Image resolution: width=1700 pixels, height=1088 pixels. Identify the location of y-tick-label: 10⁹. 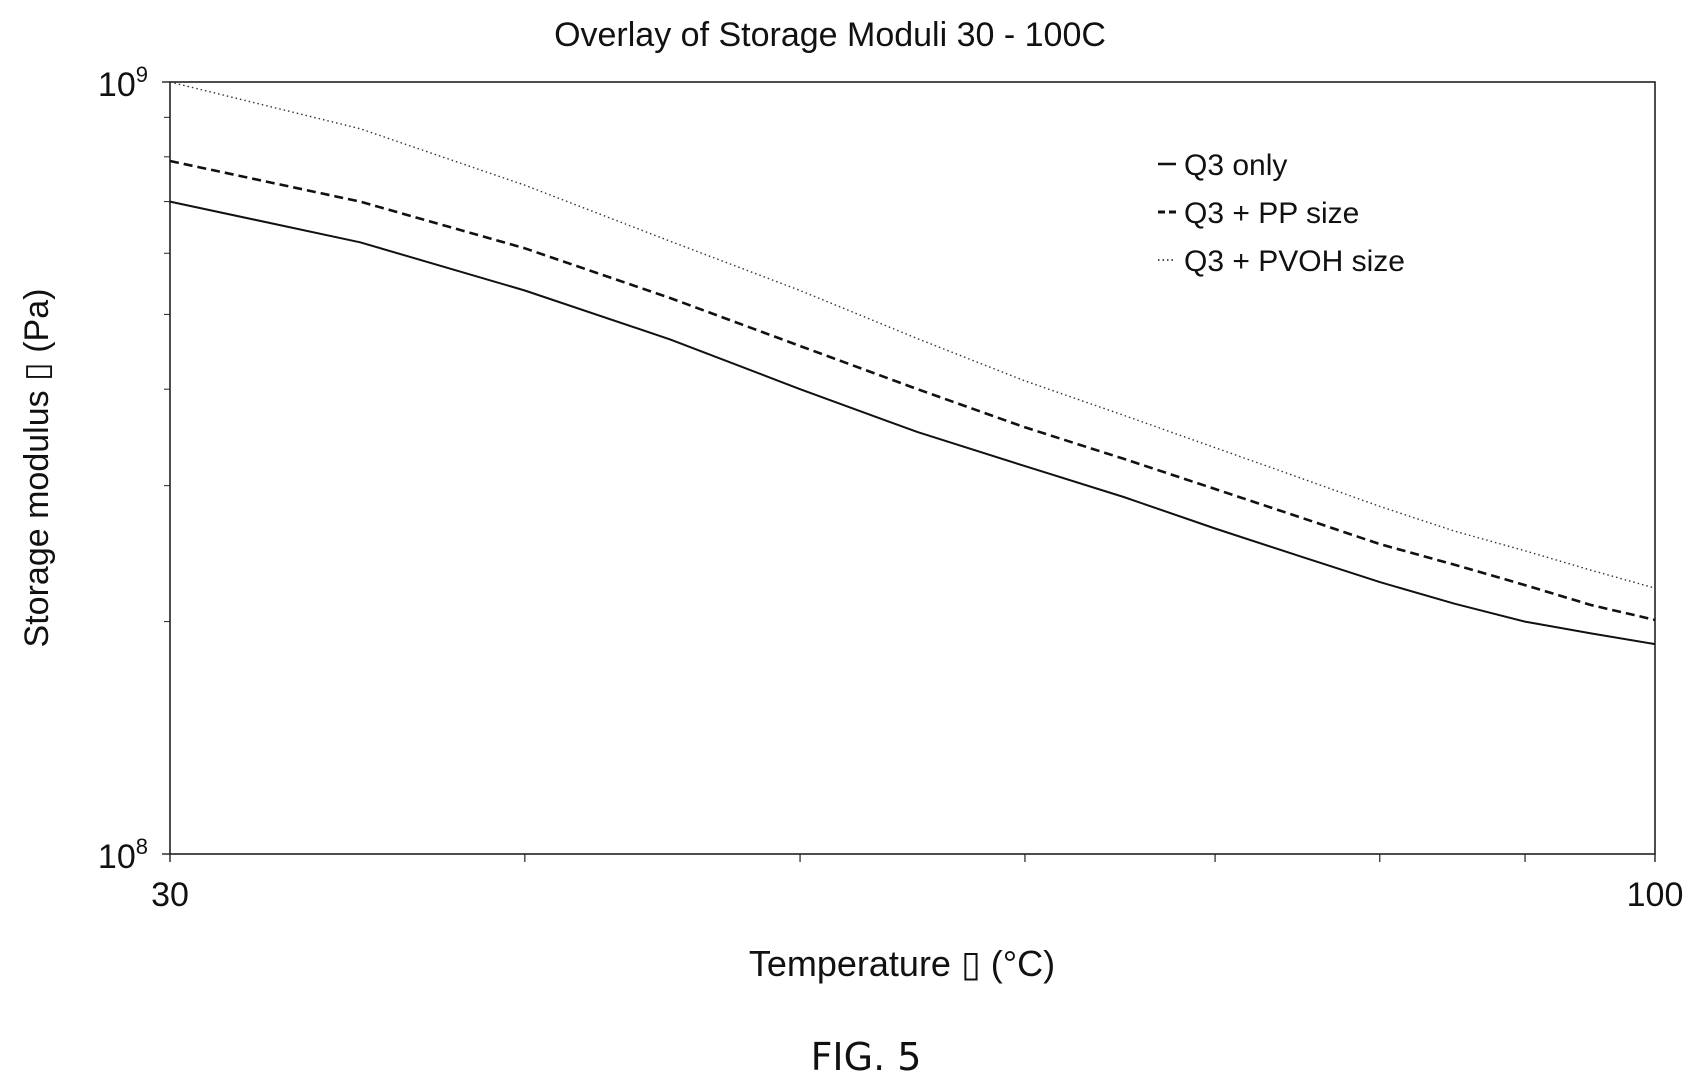
(123, 83).